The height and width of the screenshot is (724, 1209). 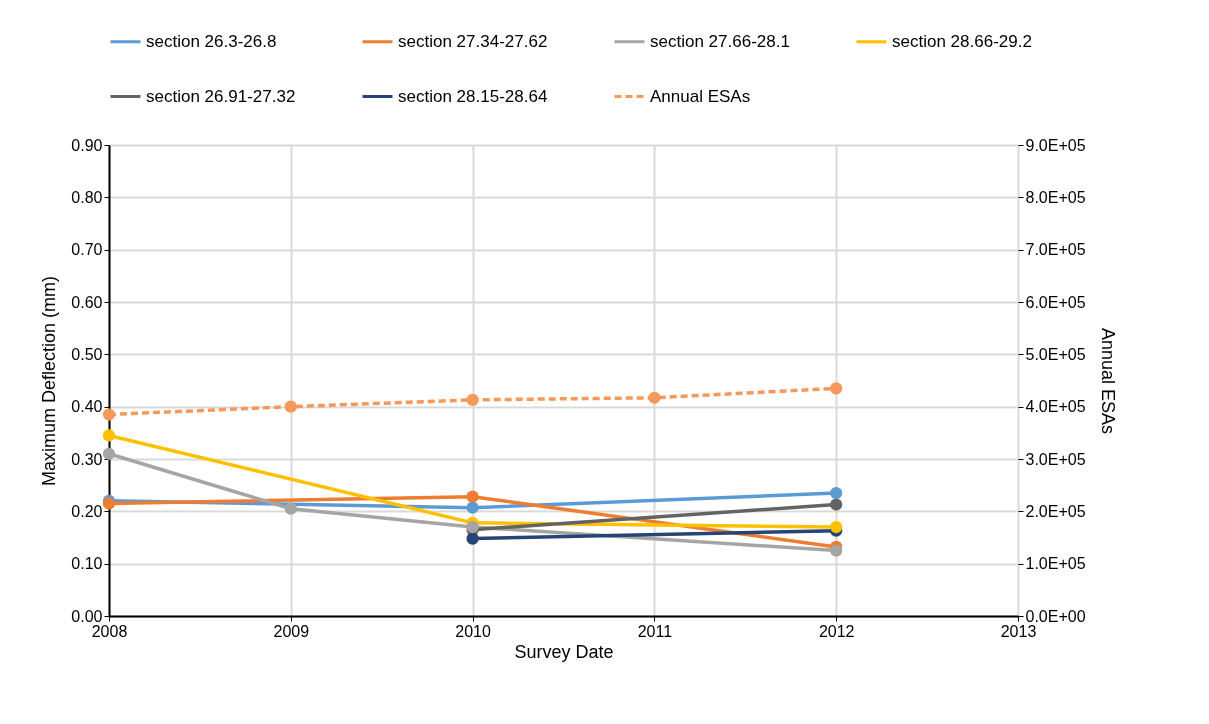 What do you see at coordinates (1055, 250) in the screenshot?
I see `y2-tick-label: 7.0E+05` at bounding box center [1055, 250].